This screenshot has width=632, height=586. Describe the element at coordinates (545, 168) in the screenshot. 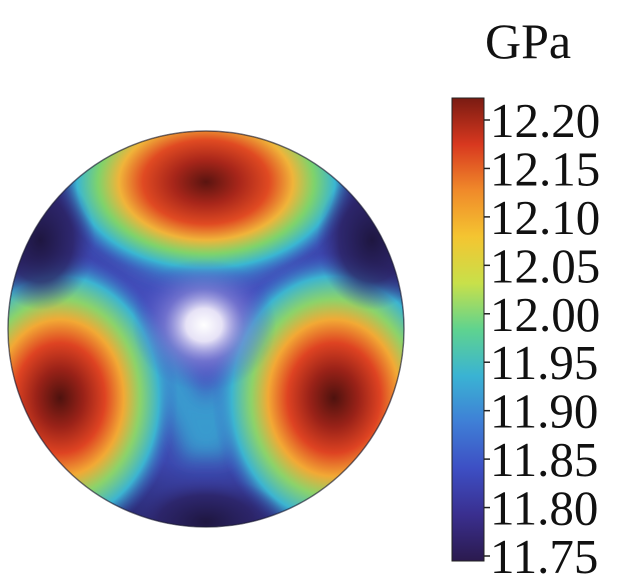

I see `colorbar-tick-label: 12.15` at that location.